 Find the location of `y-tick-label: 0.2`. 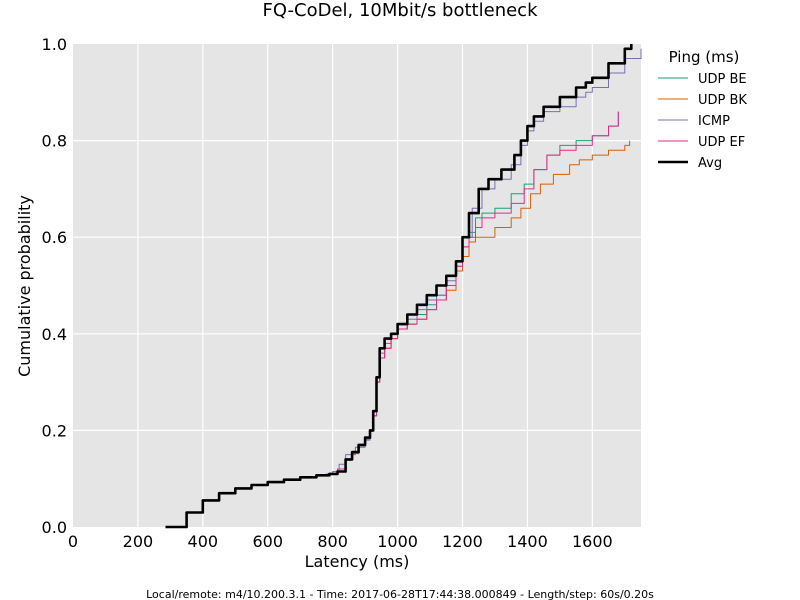

y-tick-label: 0.2 is located at coordinates (54, 430).